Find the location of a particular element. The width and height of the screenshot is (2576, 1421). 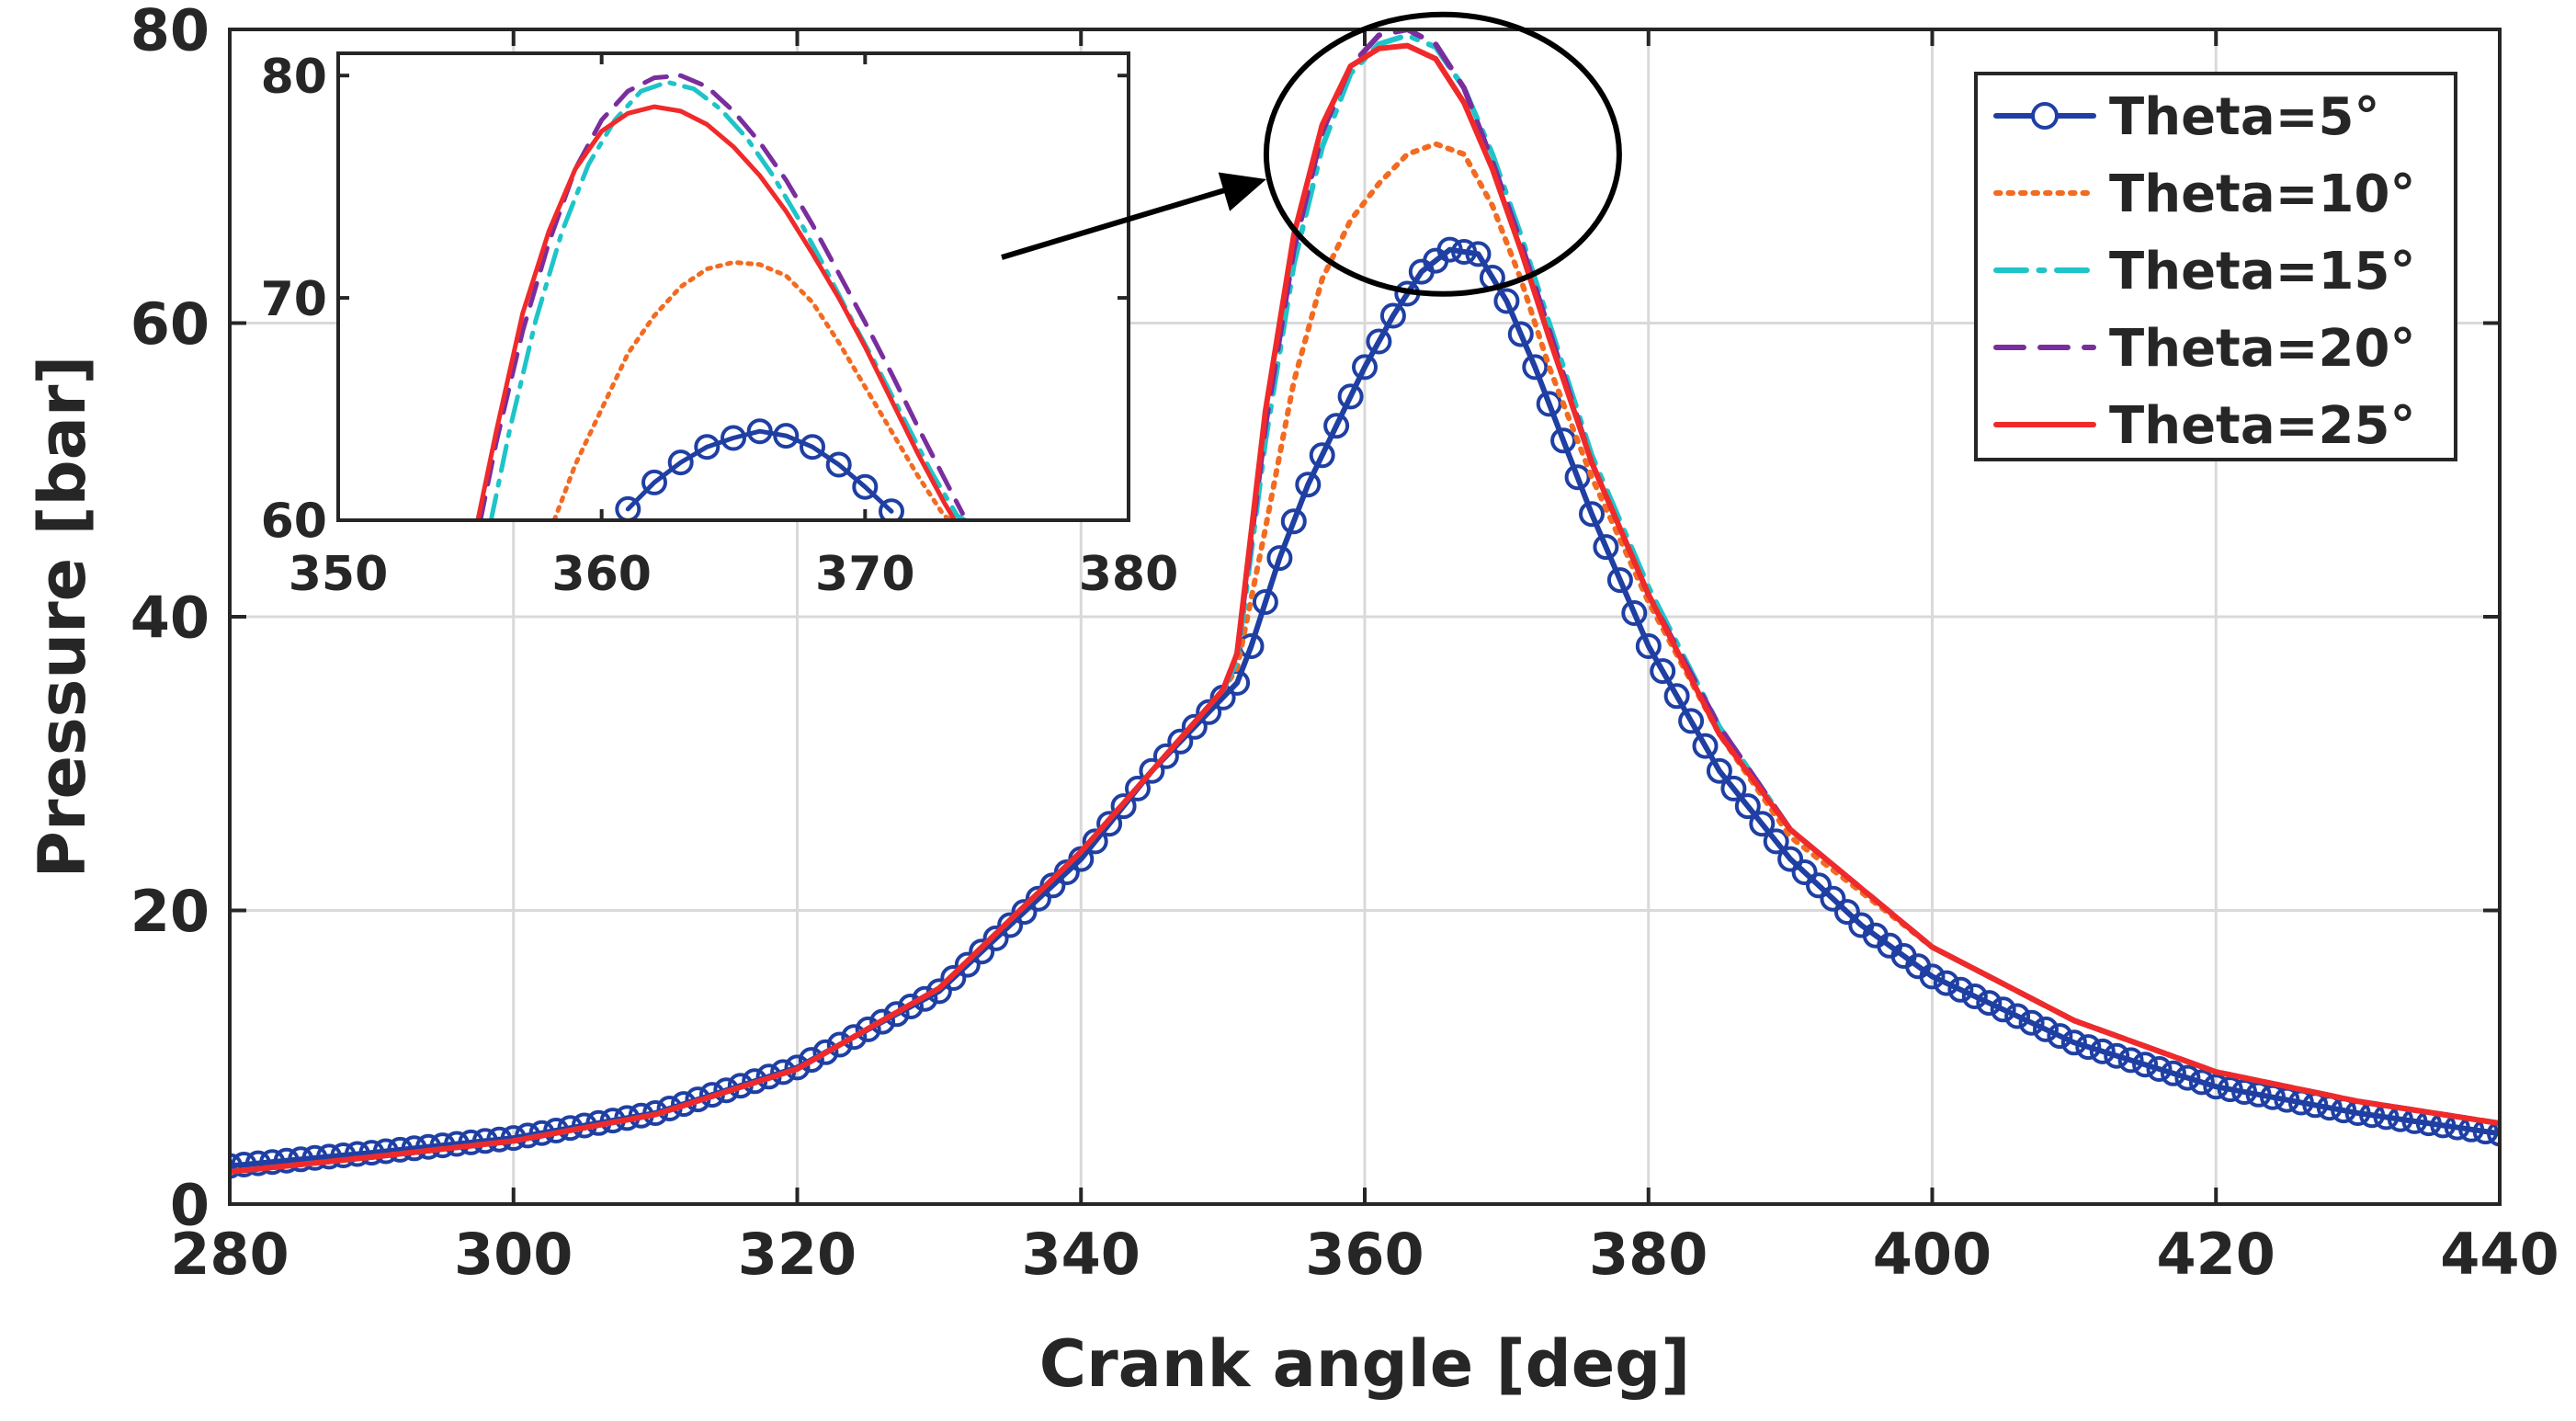

x-tick-label: 420 is located at coordinates (2216, 1255).